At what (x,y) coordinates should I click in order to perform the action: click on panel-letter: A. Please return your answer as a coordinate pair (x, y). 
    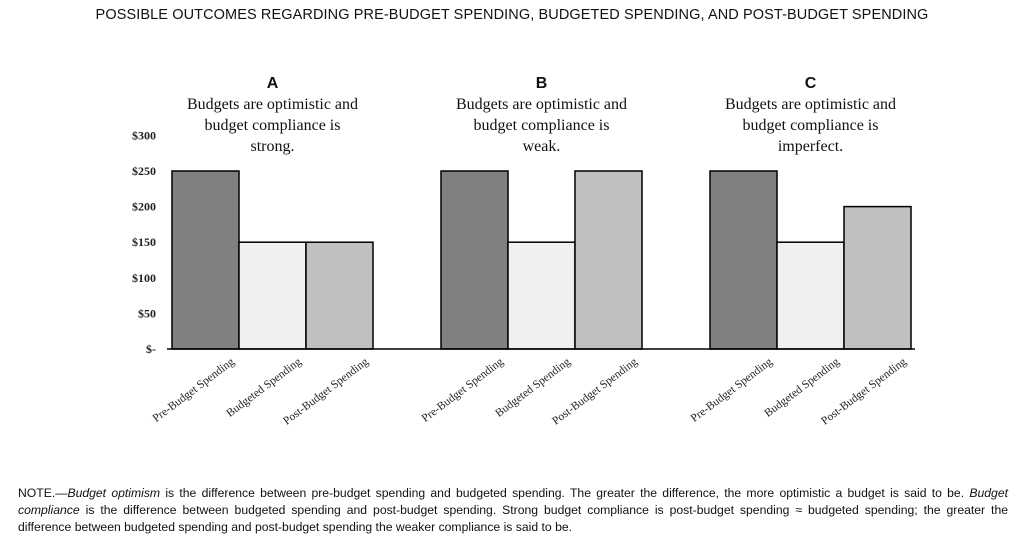
    Looking at the image, I should click on (273, 83).